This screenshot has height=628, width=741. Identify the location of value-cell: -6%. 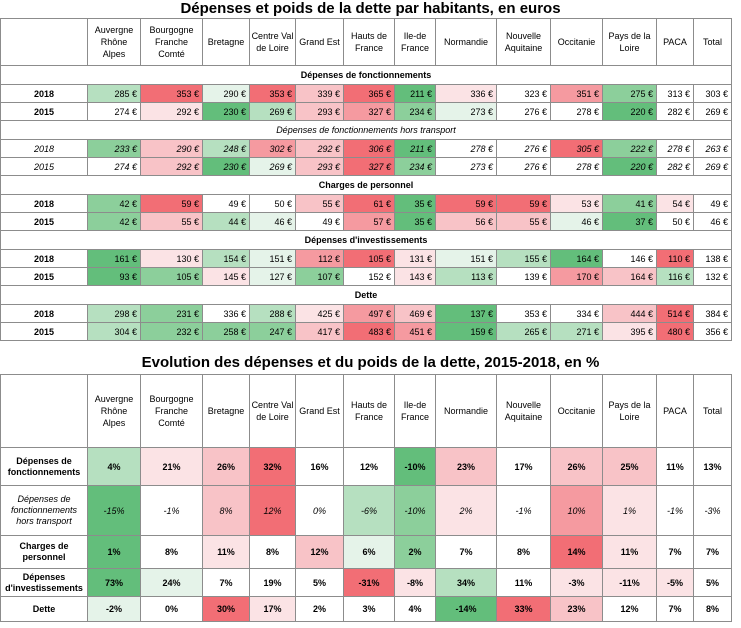
(369, 510).